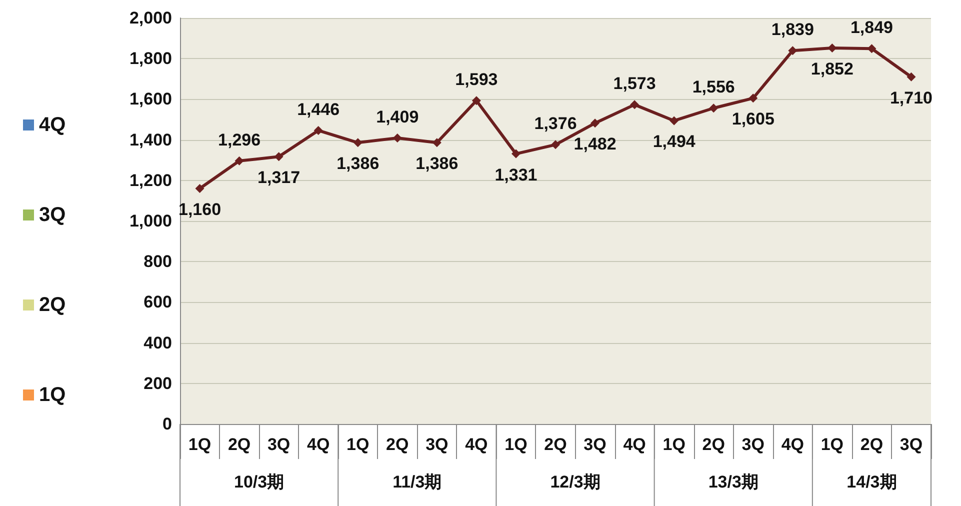  I want to click on y-tick-label: 1,200, so click(150, 180).